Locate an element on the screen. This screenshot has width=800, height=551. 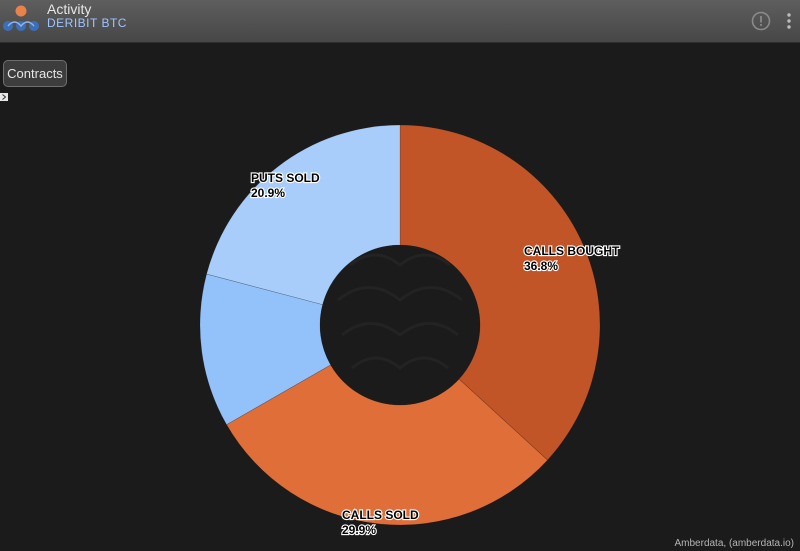
slice-label-calls-bought: CALLS BOUGHT is located at coordinates (572, 251).